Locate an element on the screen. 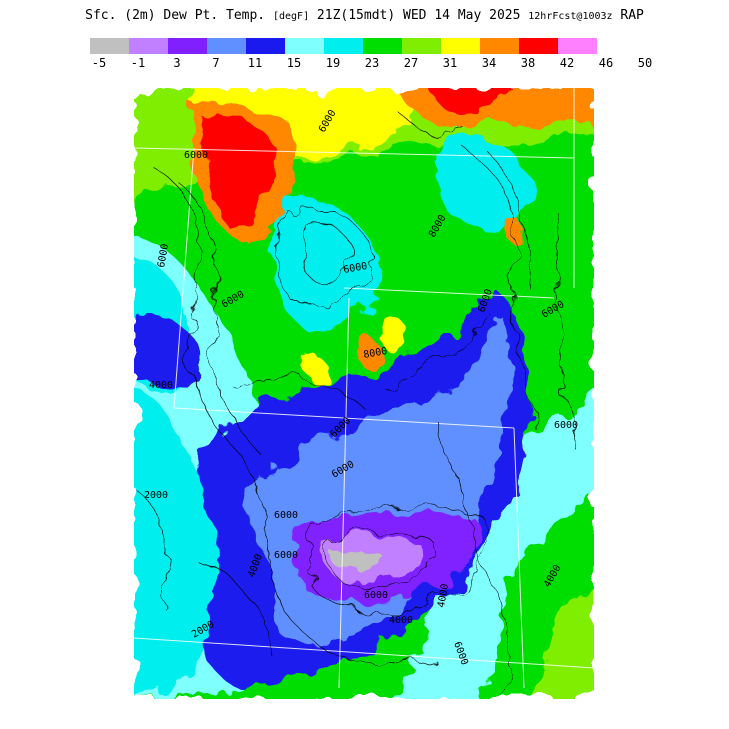 Image resolution: width=729 pixels, height=729 pixels. color-legend is located at coordinates (343, 46).